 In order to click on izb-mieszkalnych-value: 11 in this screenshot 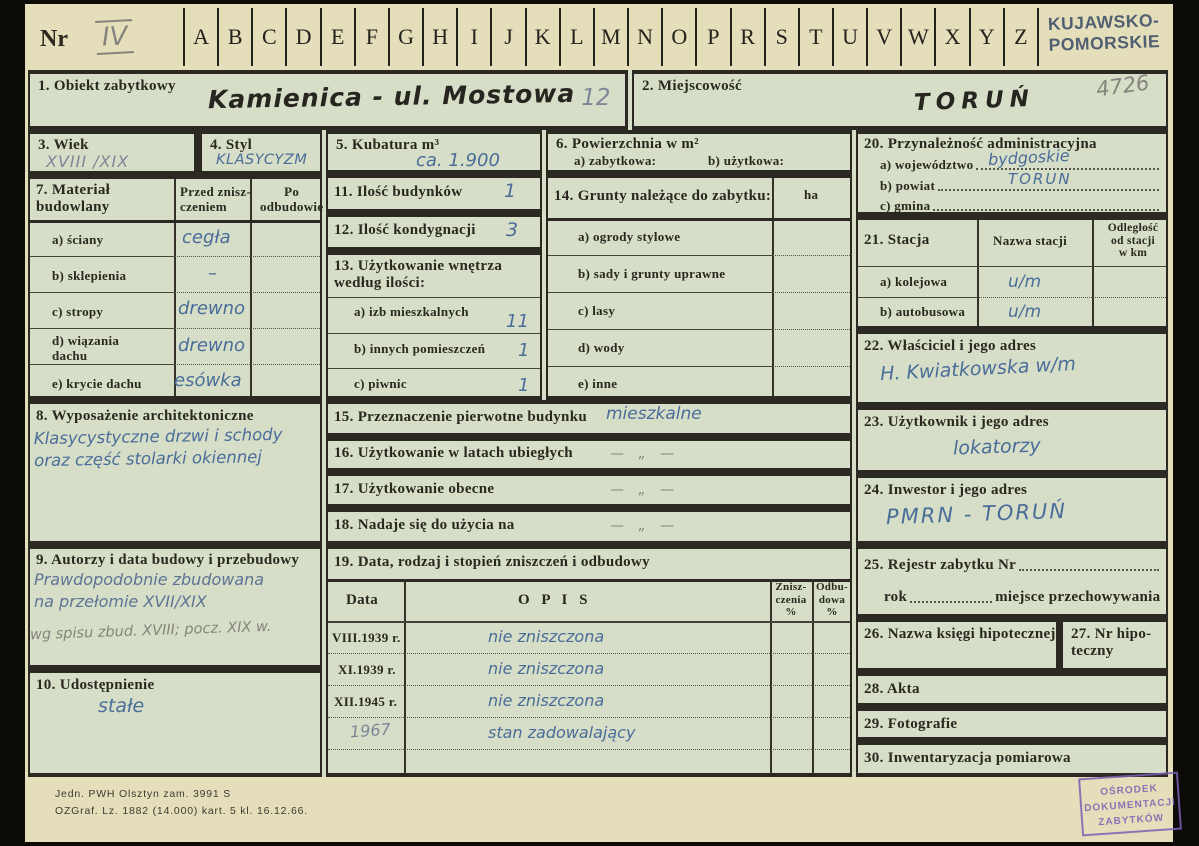, I will do `click(517, 321)`.